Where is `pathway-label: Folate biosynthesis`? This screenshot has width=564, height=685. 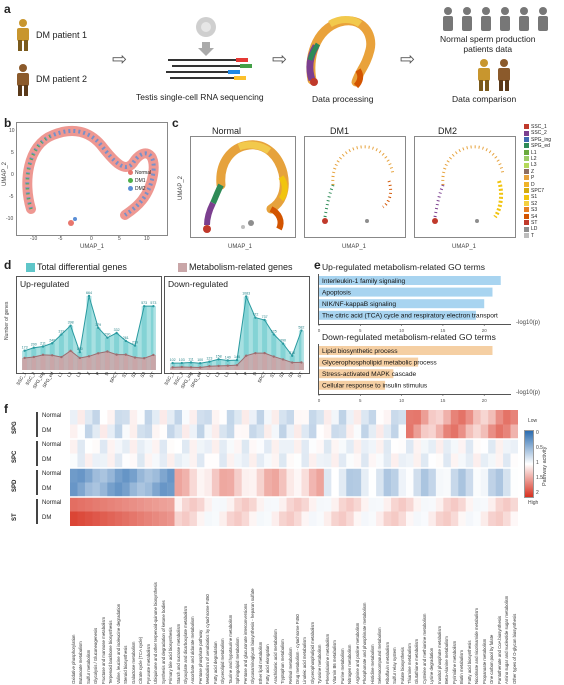
pathway-label: Folate biosynthesis is located at coordinates (402, 665).